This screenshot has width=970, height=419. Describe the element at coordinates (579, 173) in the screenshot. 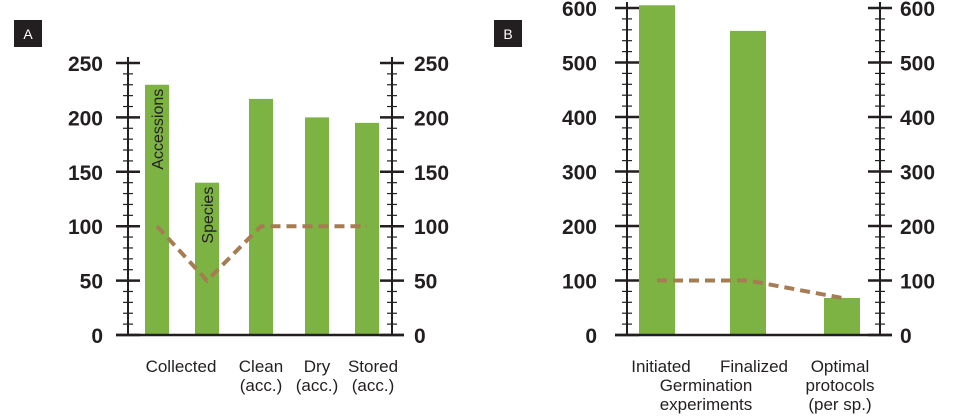

I see `y-tick-label-left: 300` at that location.